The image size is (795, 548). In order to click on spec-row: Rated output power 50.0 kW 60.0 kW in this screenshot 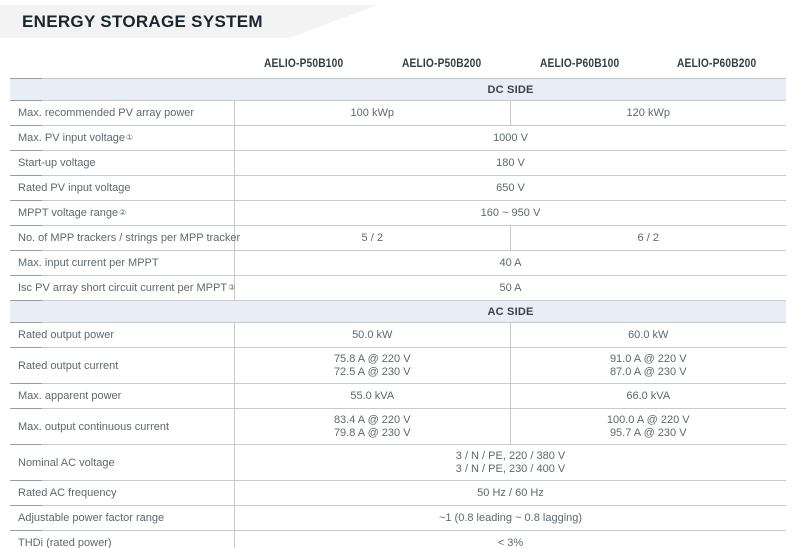, I will do `click(398, 334)`.